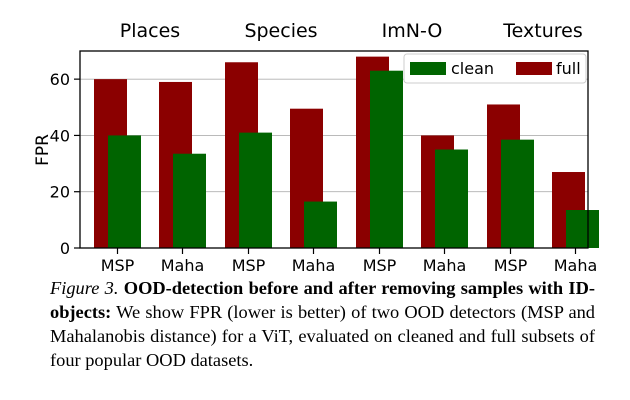 The image size is (630, 400). I want to click on group-title-species: Species, so click(280, 31).